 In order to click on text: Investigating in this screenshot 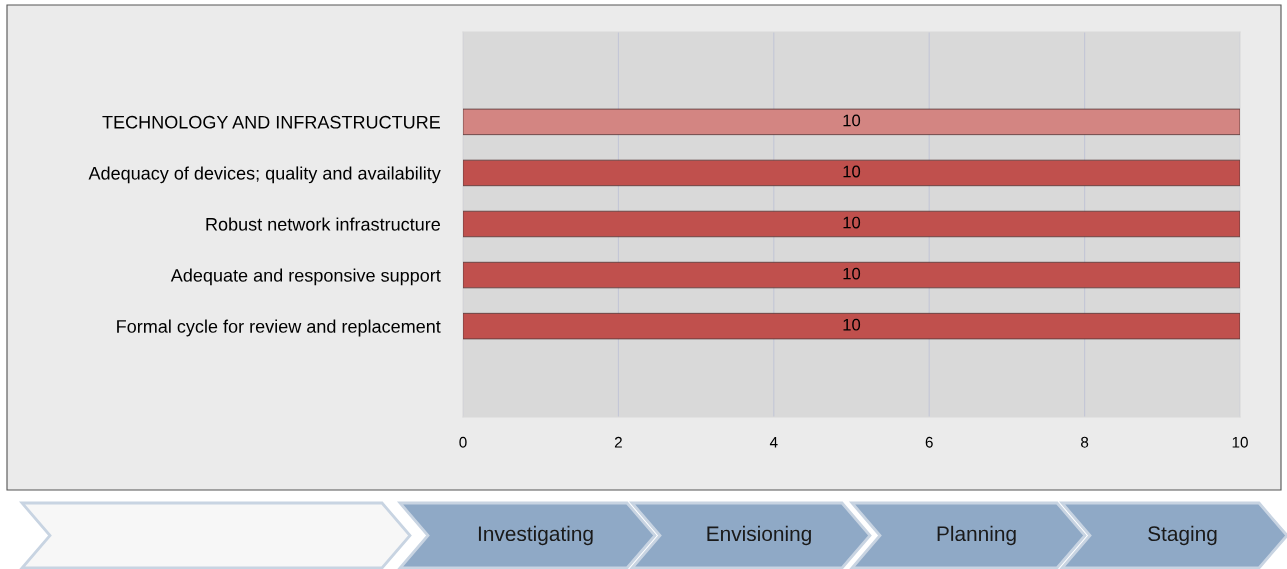, I will do `click(535, 535)`.